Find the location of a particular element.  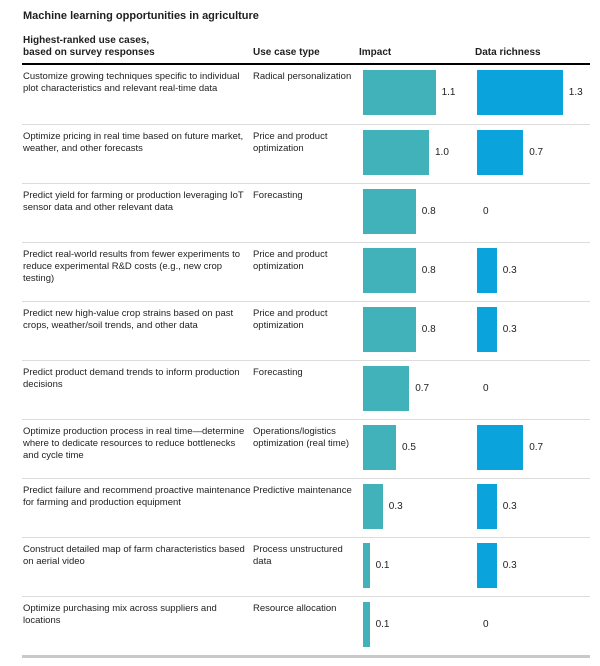

use-case-type: Predictive maintenance is located at coordinates (302, 490).